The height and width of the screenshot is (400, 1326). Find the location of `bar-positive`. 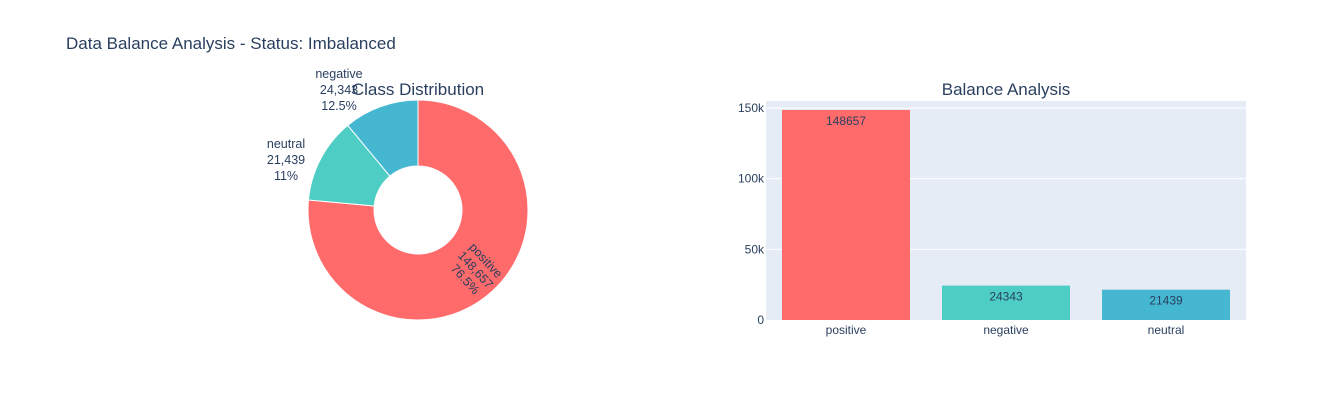

bar-positive is located at coordinates (846, 215).